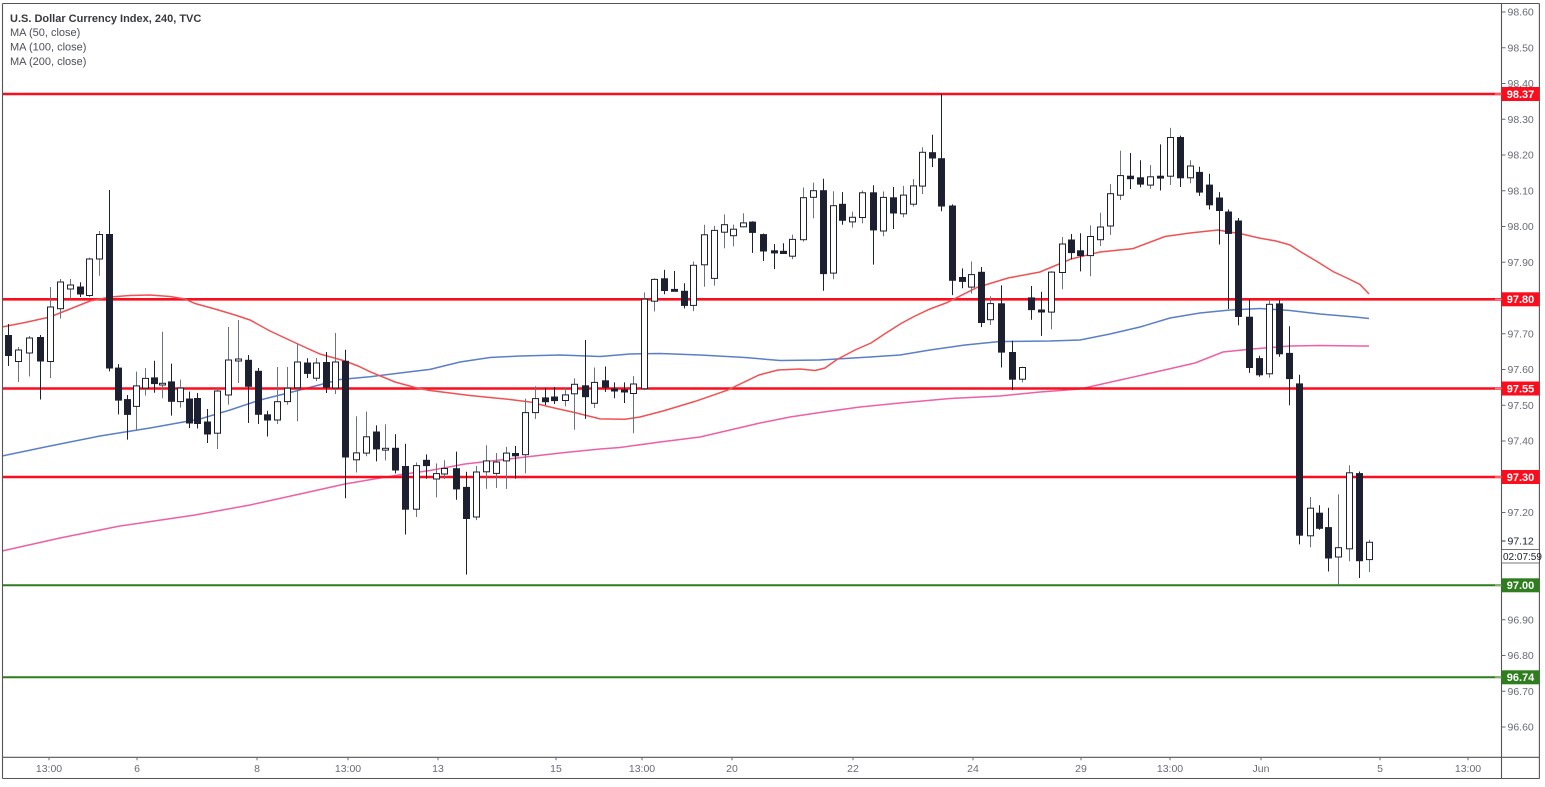 Image resolution: width=1545 pixels, height=787 pixels. I want to click on svg-text: MA (100, close), so click(48, 48).